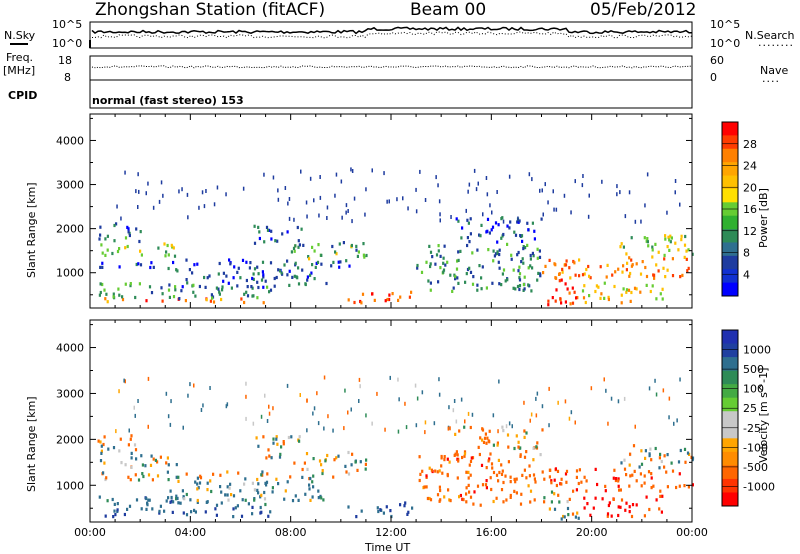  Describe the element at coordinates (23, 95) in the screenshot. I see `cpid-label: CPID` at that location.